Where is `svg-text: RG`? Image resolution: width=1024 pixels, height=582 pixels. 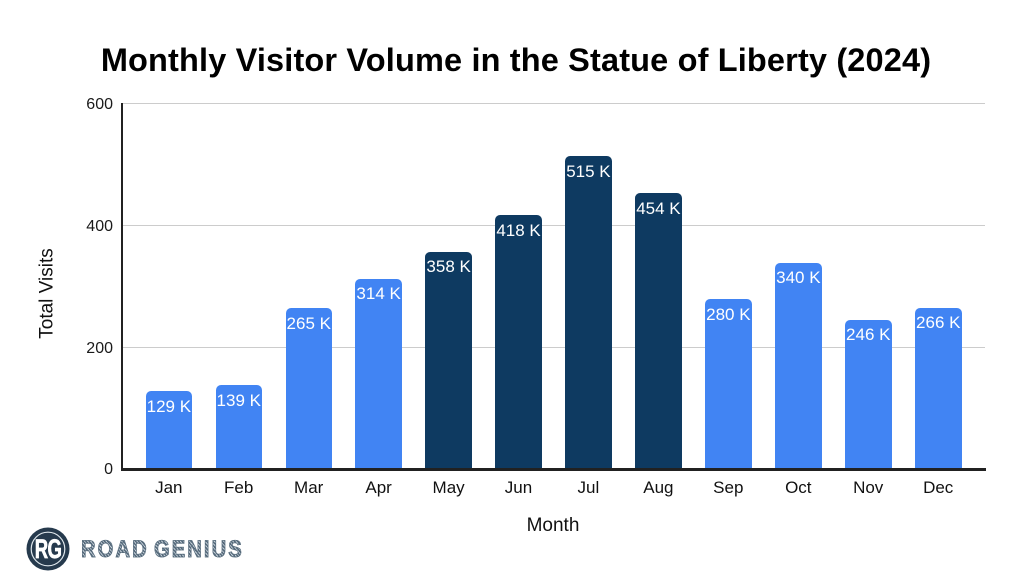 svg-text: RG is located at coordinates (48, 549).